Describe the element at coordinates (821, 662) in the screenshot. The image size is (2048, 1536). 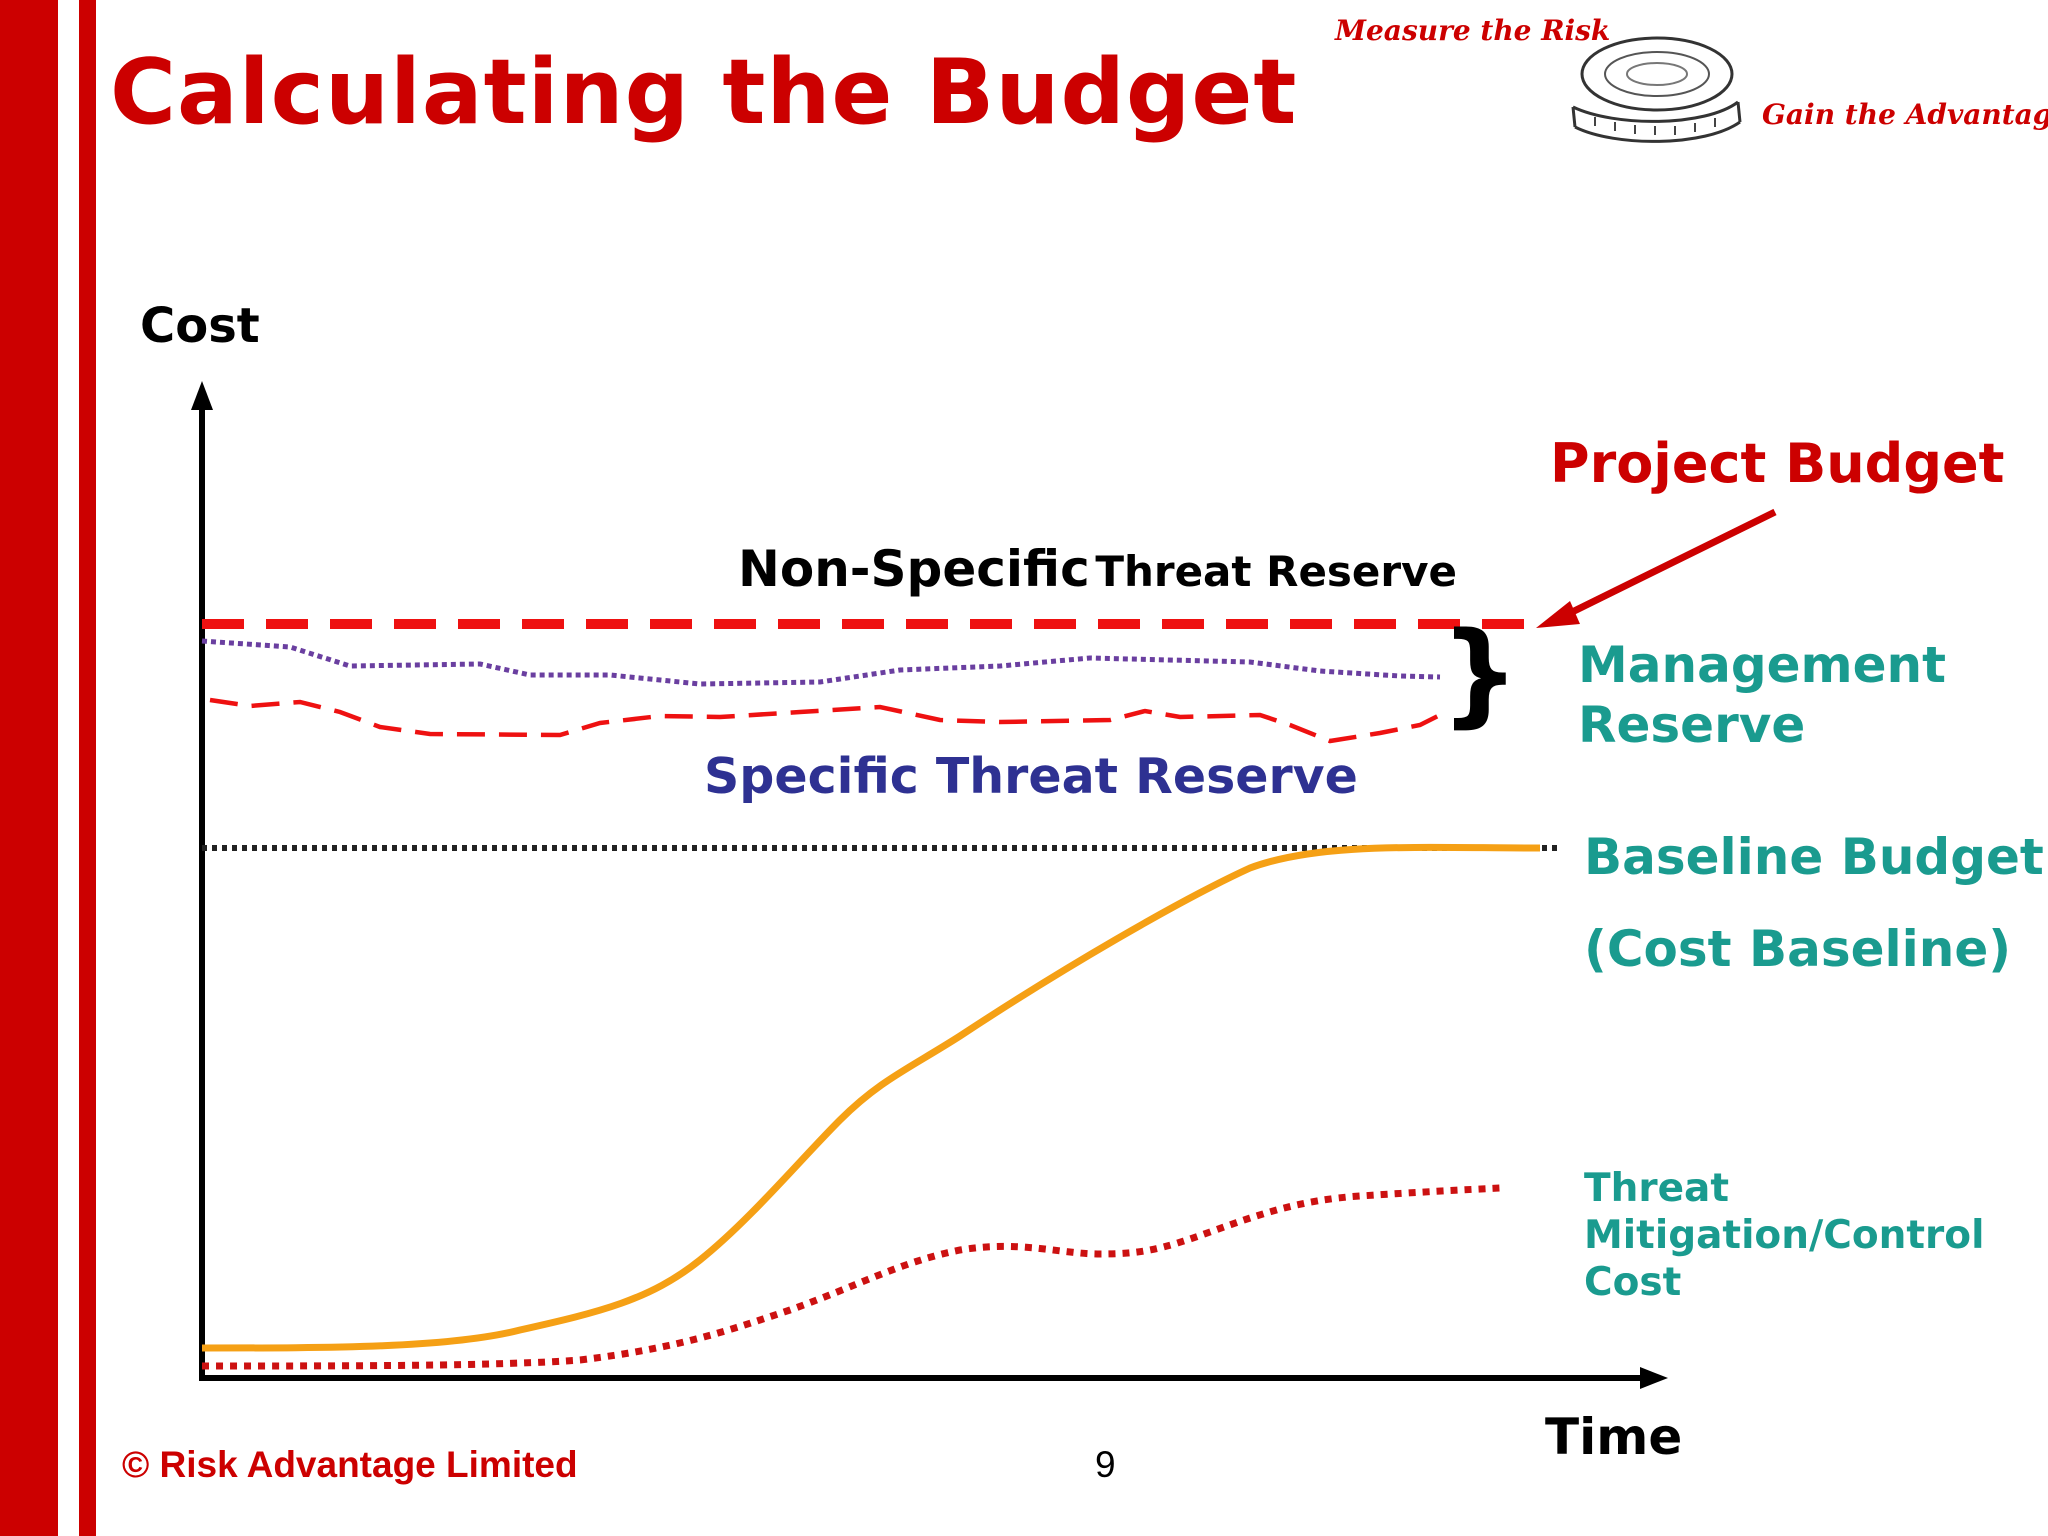
I see `non-specific-reserve-line` at that location.